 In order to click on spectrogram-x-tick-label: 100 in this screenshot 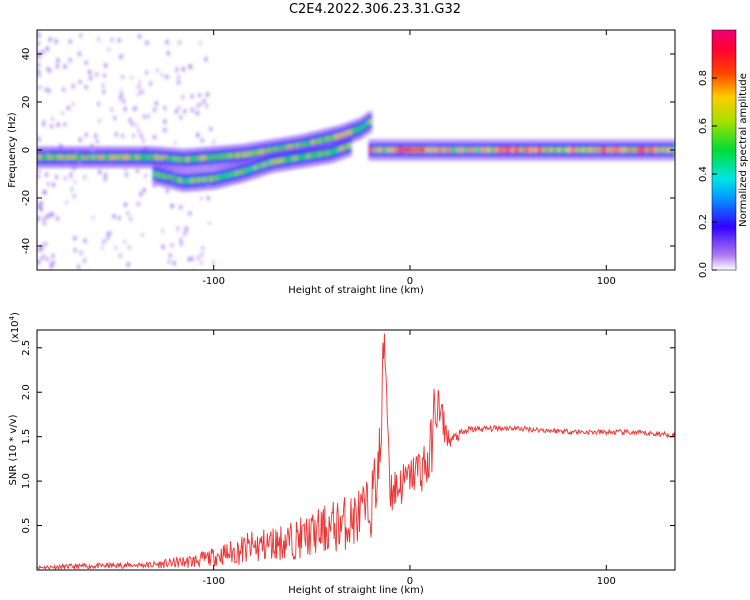, I will do `click(606, 281)`.